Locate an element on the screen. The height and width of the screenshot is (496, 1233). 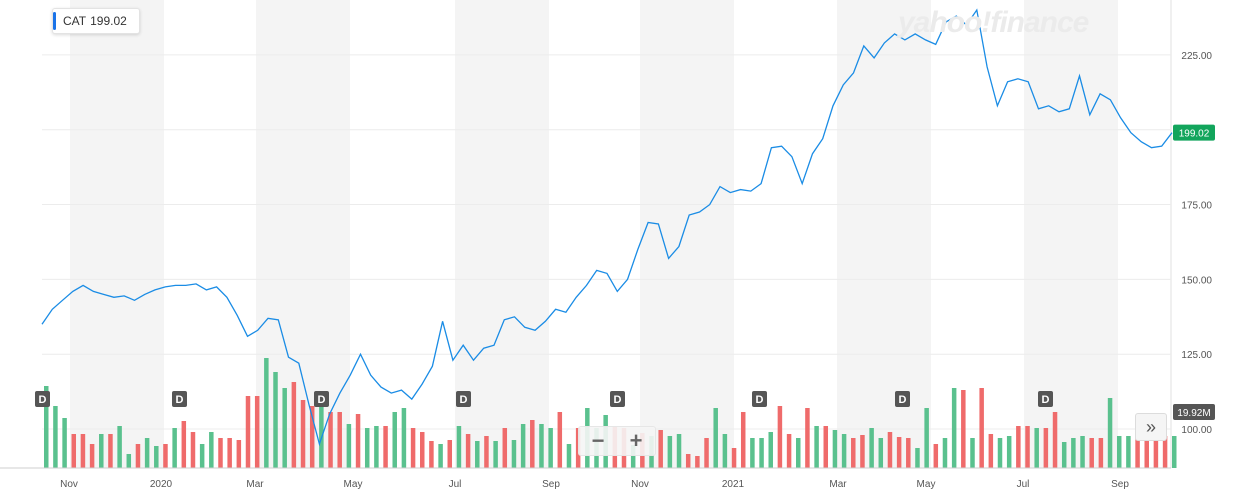
volume-badge-label: 19.92M is located at coordinates (1193, 413).